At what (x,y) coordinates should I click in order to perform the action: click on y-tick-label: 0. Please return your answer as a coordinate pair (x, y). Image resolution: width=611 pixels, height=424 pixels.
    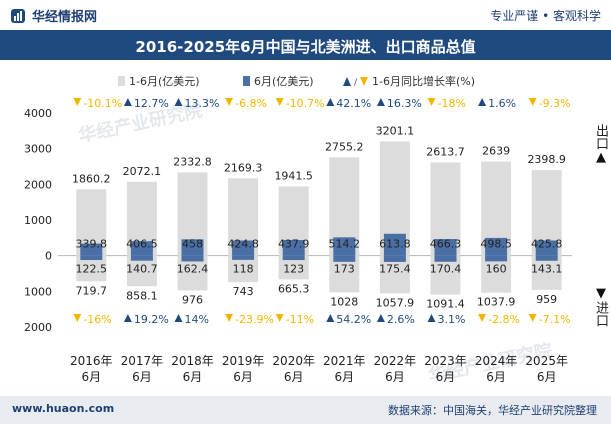
    Looking at the image, I should click on (48, 256).